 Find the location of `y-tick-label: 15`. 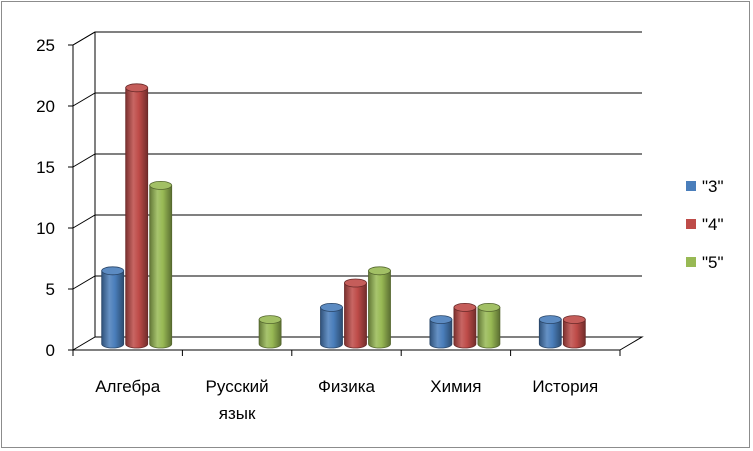

y-tick-label: 15 is located at coordinates (45, 167).